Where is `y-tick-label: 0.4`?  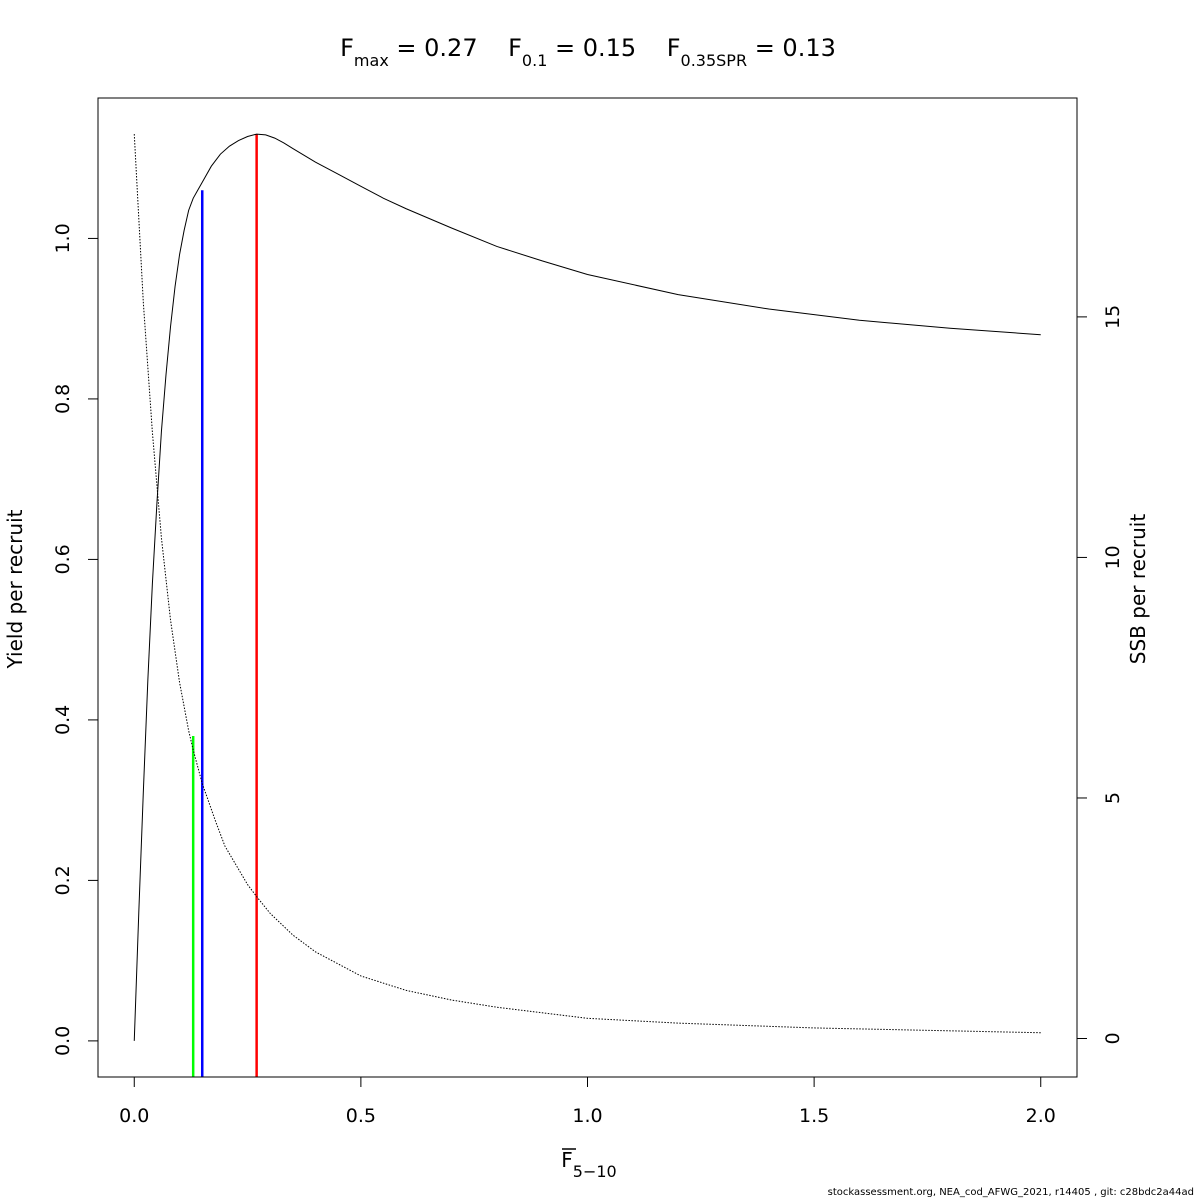 y-tick-label: 0.4 is located at coordinates (63, 720).